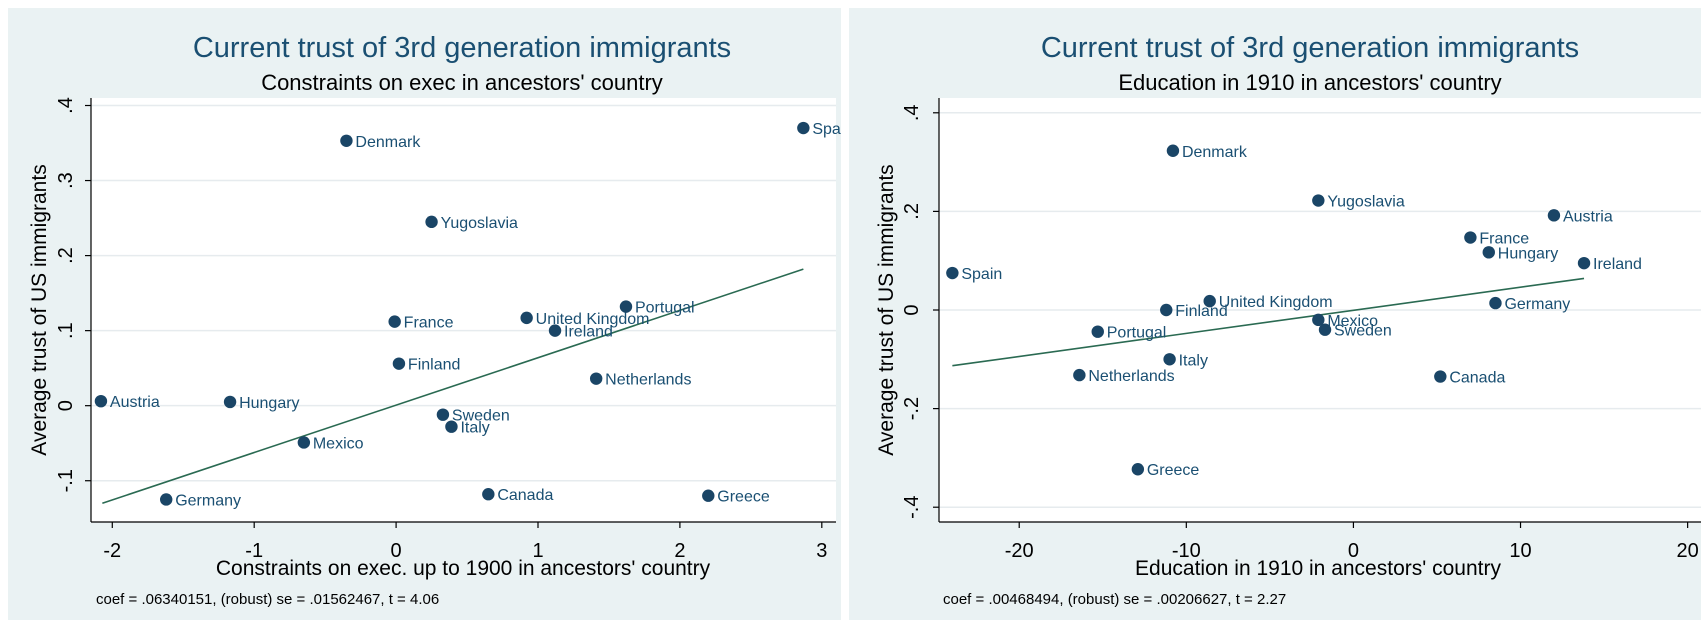  I want to click on y-tick-label: .3, so click(66, 180).